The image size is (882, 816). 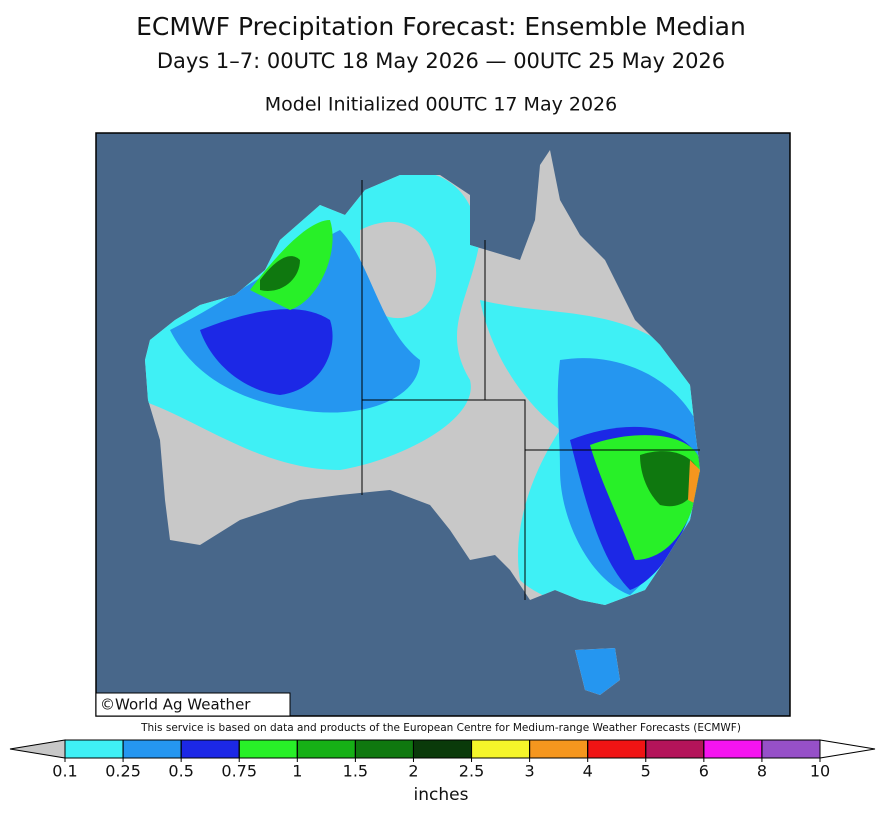 I want to click on colorbar-tick-label: 5, so click(x=646, y=771).